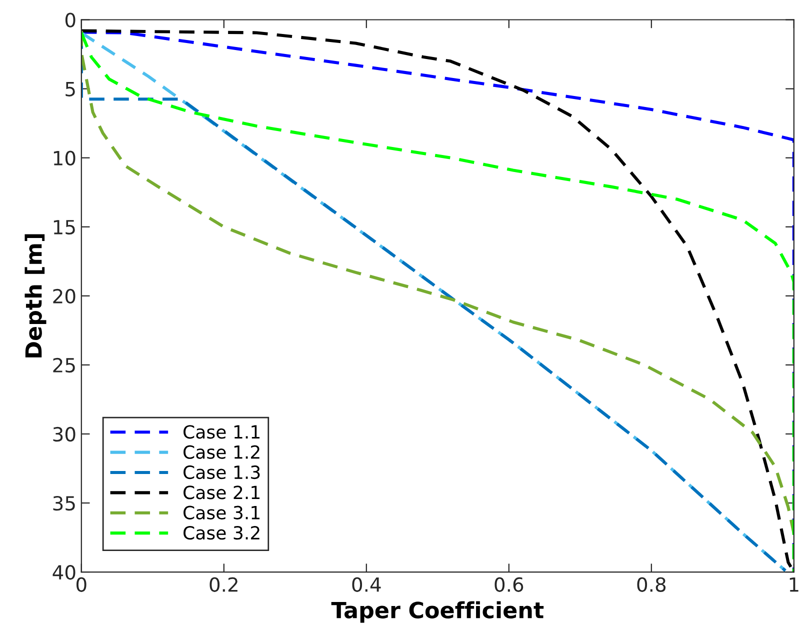 The width and height of the screenshot is (806, 637). Describe the element at coordinates (224, 584) in the screenshot. I see `x-tick-label: 0.2` at that location.